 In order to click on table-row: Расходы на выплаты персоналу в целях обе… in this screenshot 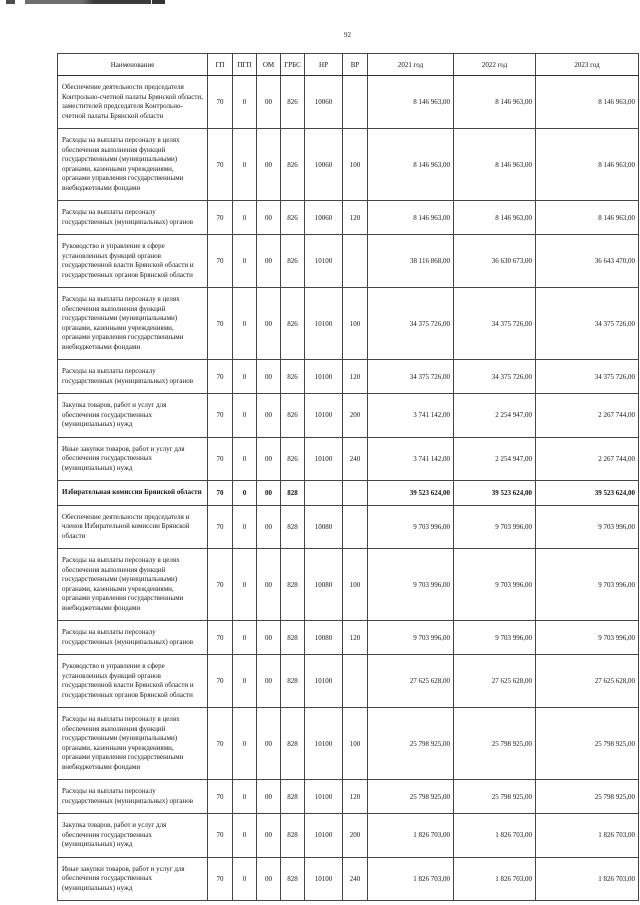, I will do `click(348, 323)`.